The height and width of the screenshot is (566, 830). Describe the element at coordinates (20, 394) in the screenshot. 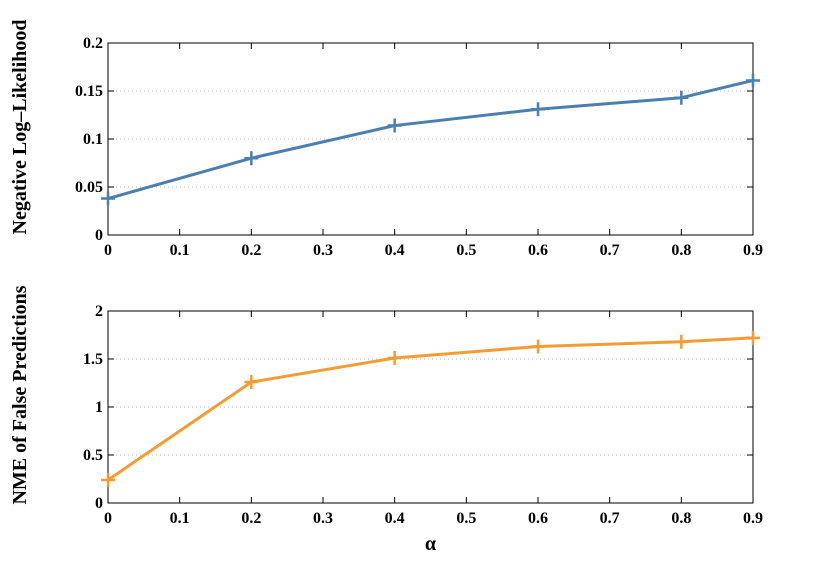

I see `y-axis-title: NME of False Predictions` at that location.